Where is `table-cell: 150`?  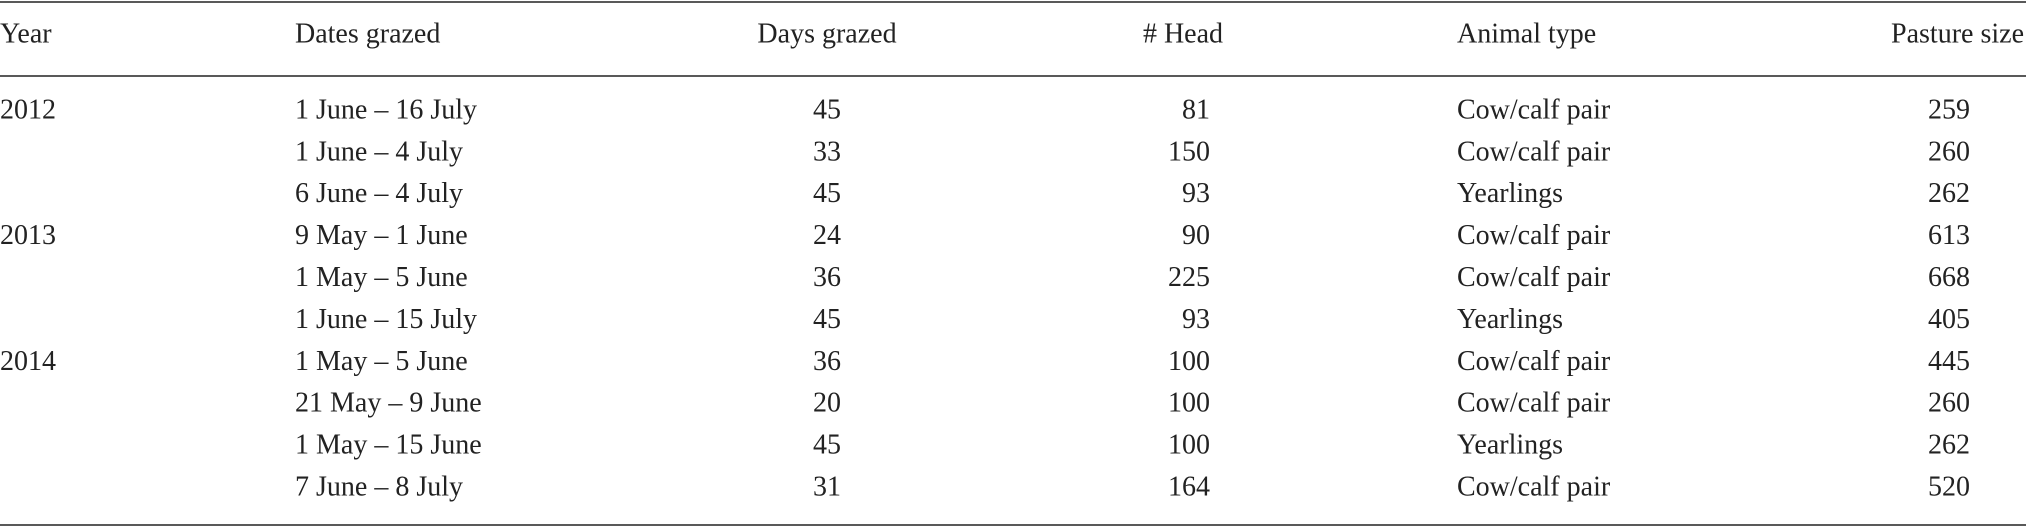 table-cell: 150 is located at coordinates (1189, 151).